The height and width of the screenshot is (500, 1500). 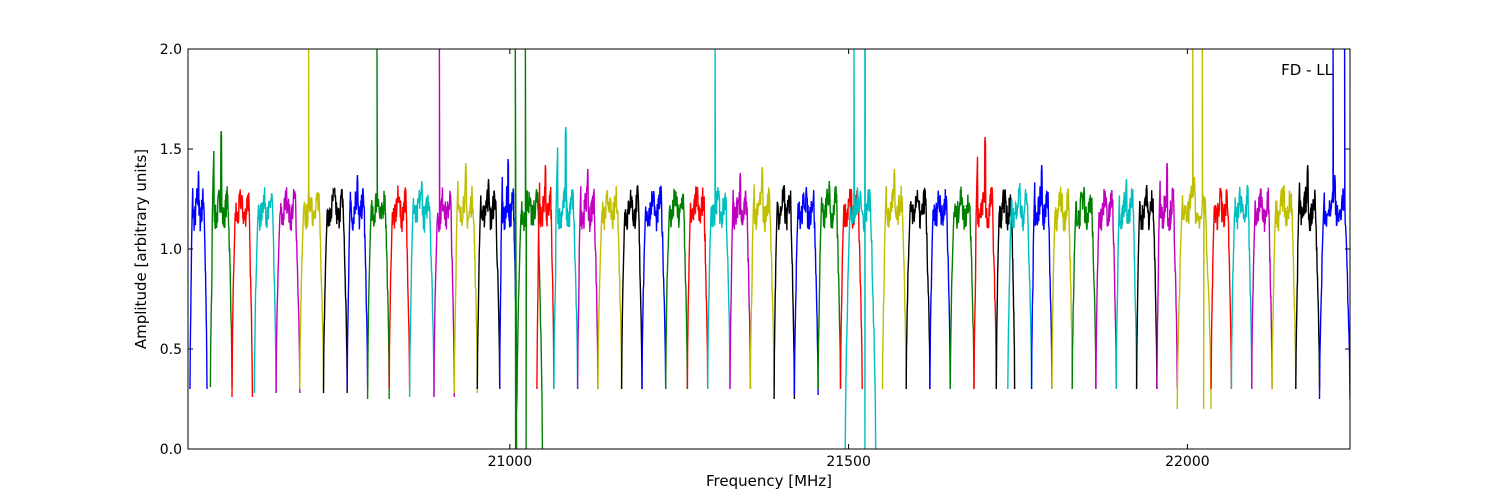 What do you see at coordinates (1187, 462) in the screenshot?
I see `x-tick-label: 22000` at bounding box center [1187, 462].